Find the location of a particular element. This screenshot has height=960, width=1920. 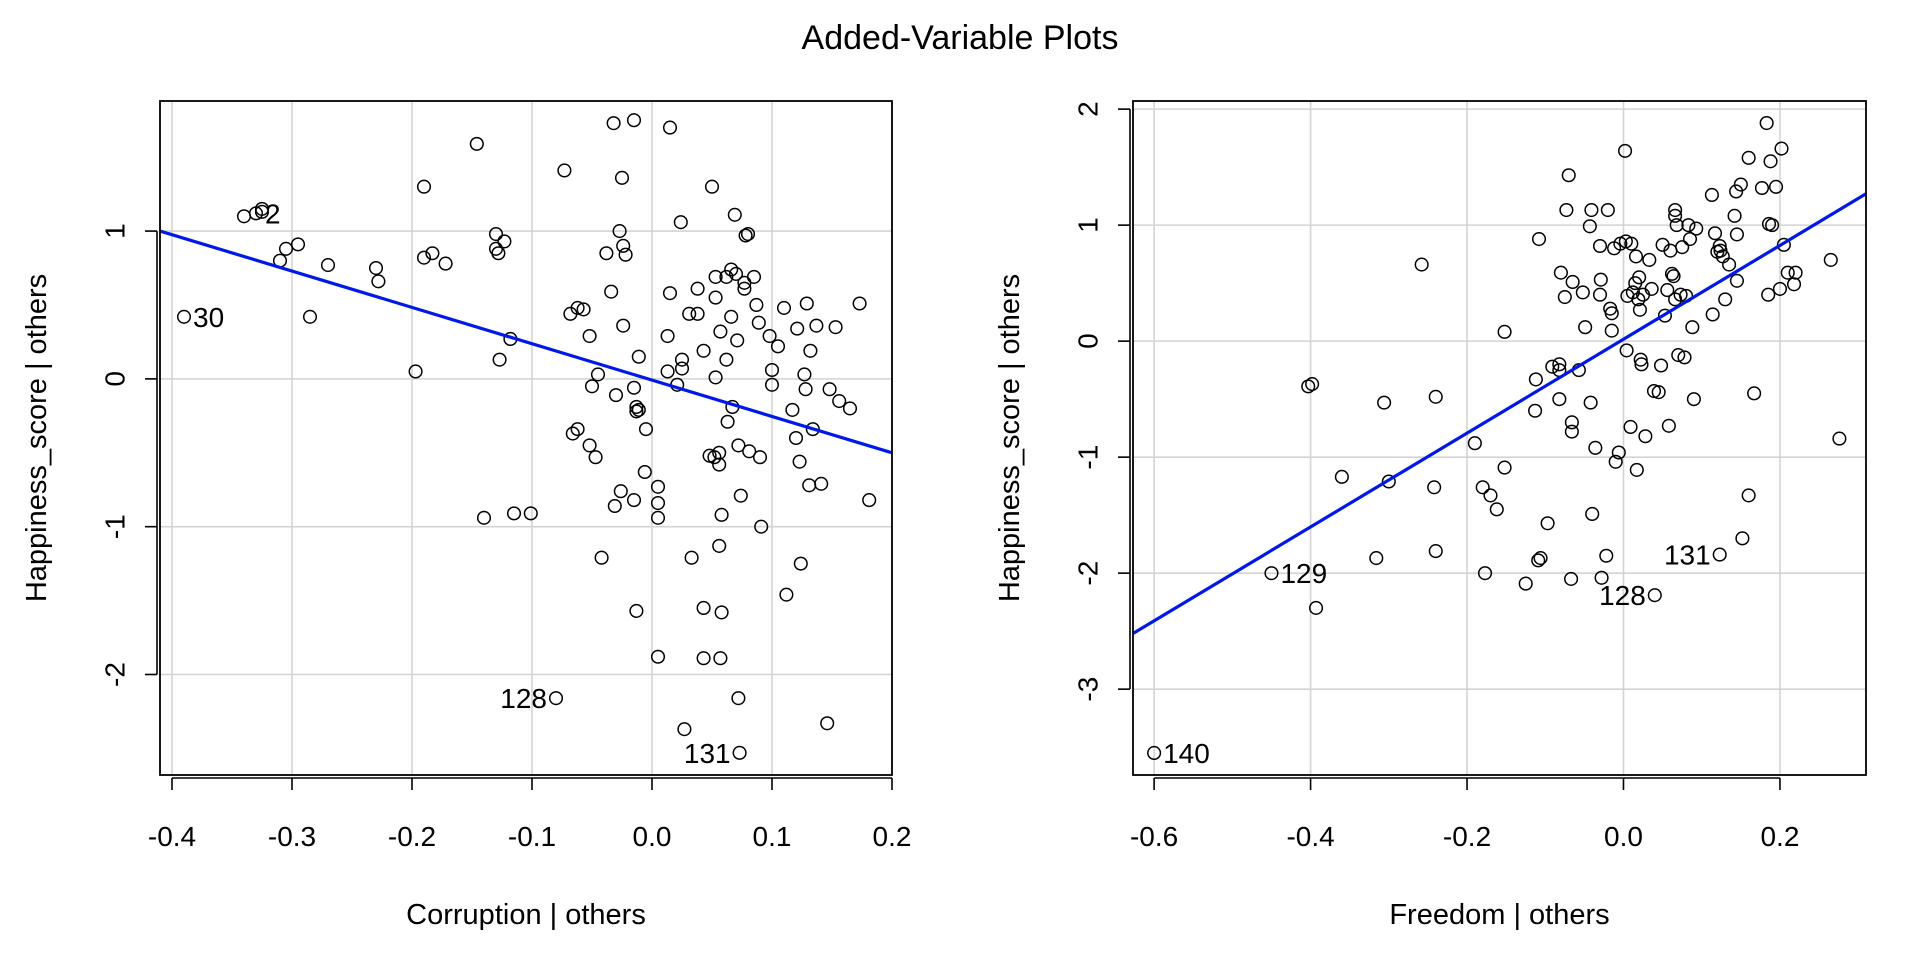

left-x-tick-label-3: -0.1 is located at coordinates (532, 836).